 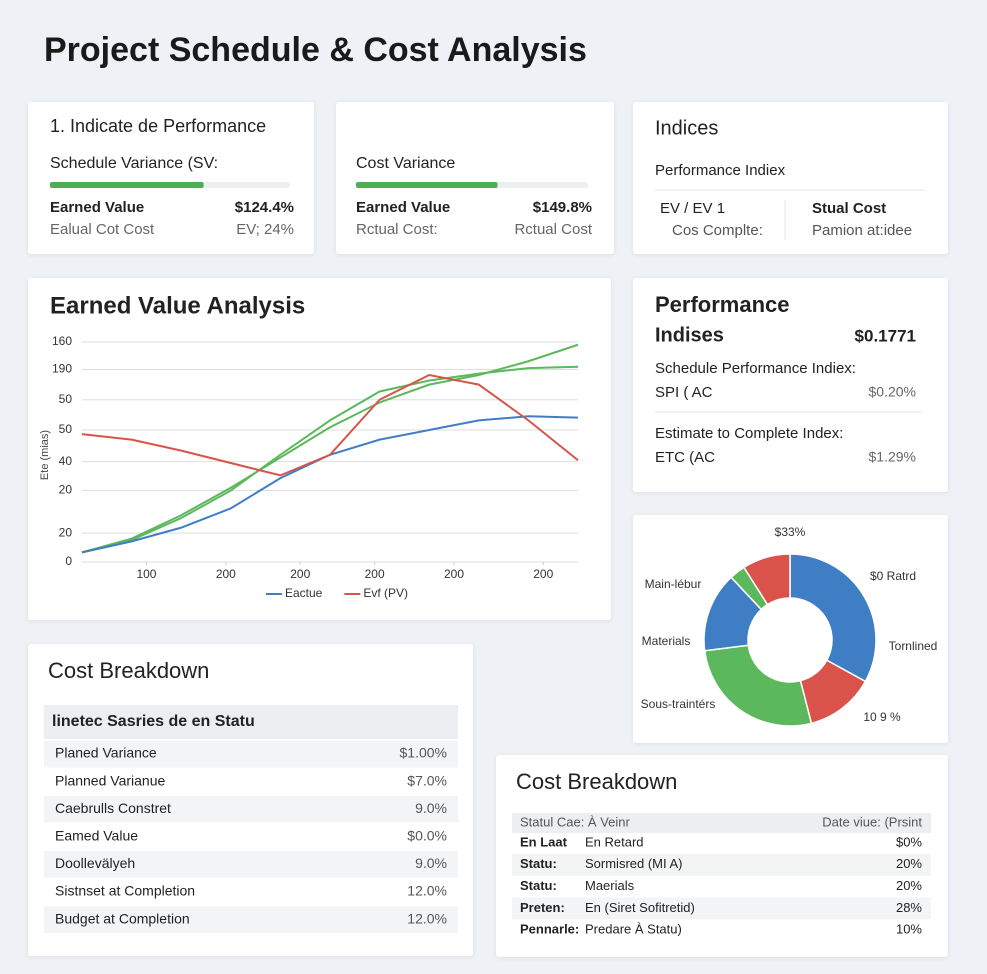 I want to click on slice-label: $0 Ratrd, so click(x=893, y=576).